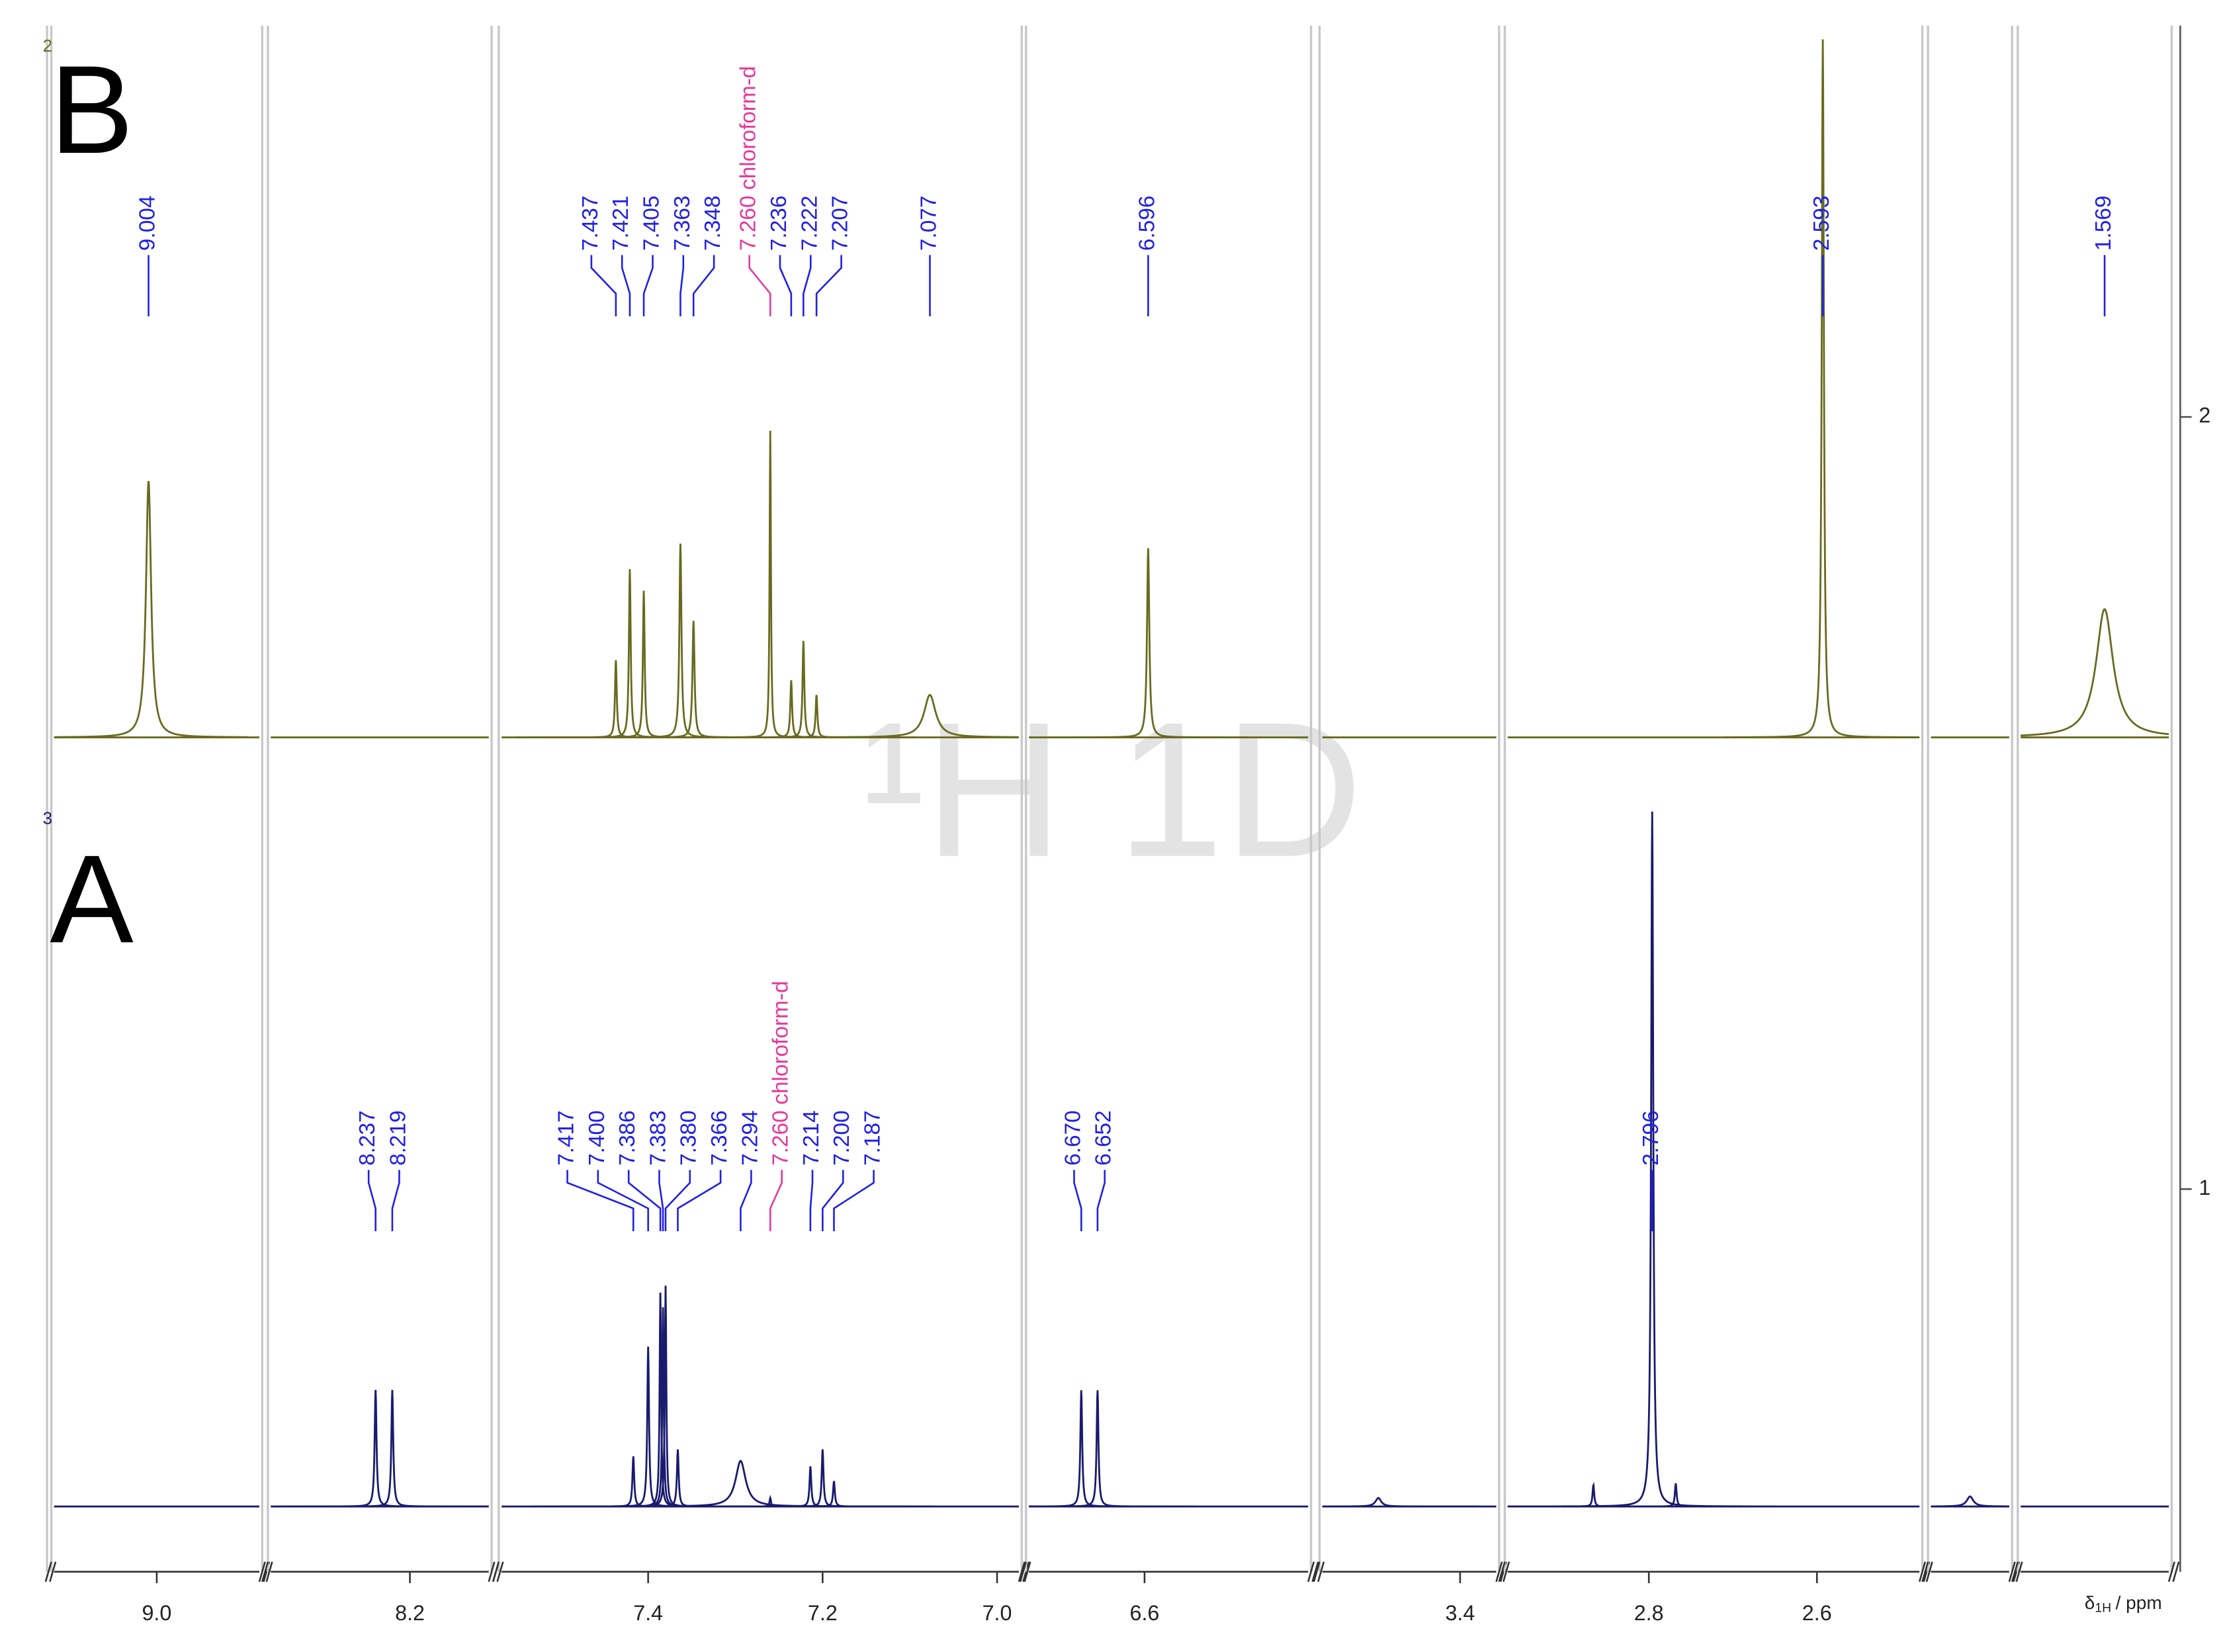 The width and height of the screenshot is (2223, 1652). What do you see at coordinates (719, 1138) in the screenshot?
I see `peak-label: 7.366` at bounding box center [719, 1138].